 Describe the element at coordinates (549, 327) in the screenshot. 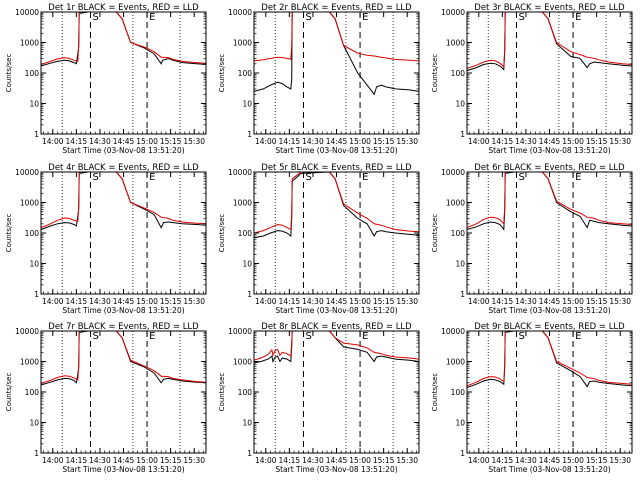

I see `chart-title: Det 9r BLACK = Events, RED = LLD` at that location.